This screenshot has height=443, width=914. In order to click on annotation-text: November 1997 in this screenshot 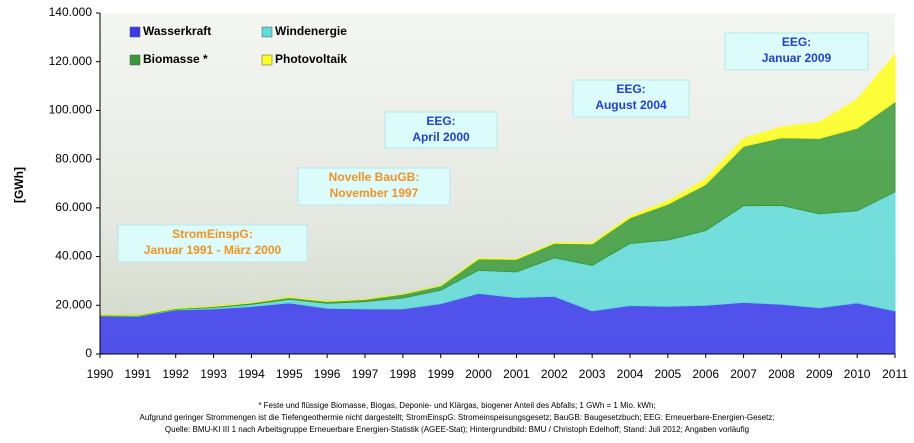, I will do `click(374, 193)`.